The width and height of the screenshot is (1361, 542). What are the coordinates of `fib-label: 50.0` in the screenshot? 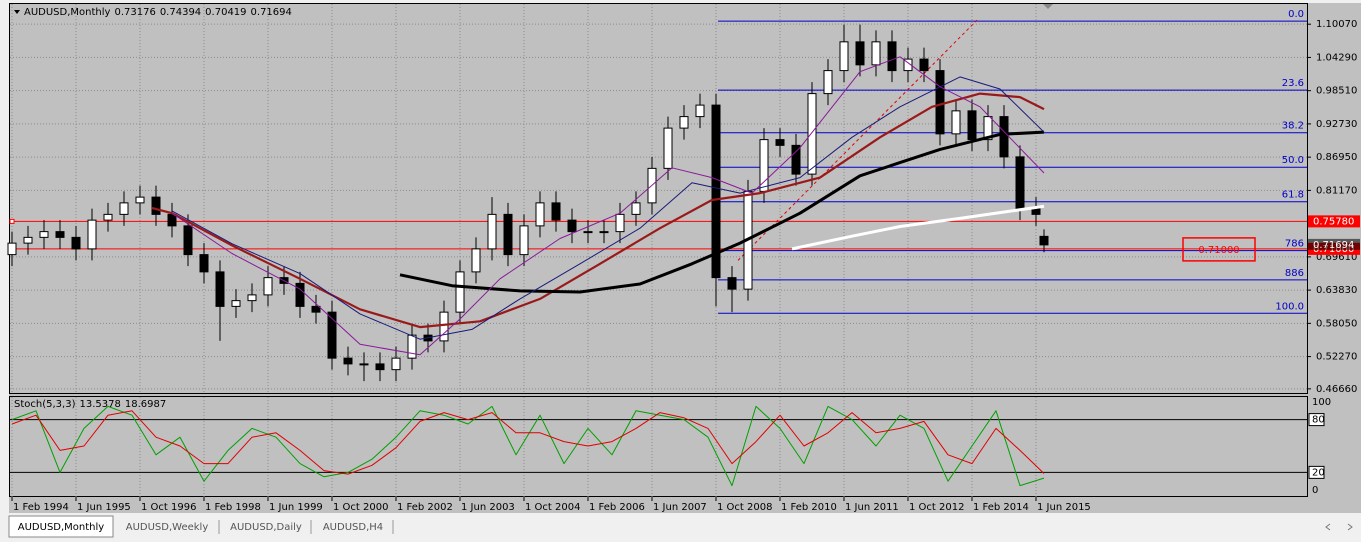 It's located at (1293, 160).